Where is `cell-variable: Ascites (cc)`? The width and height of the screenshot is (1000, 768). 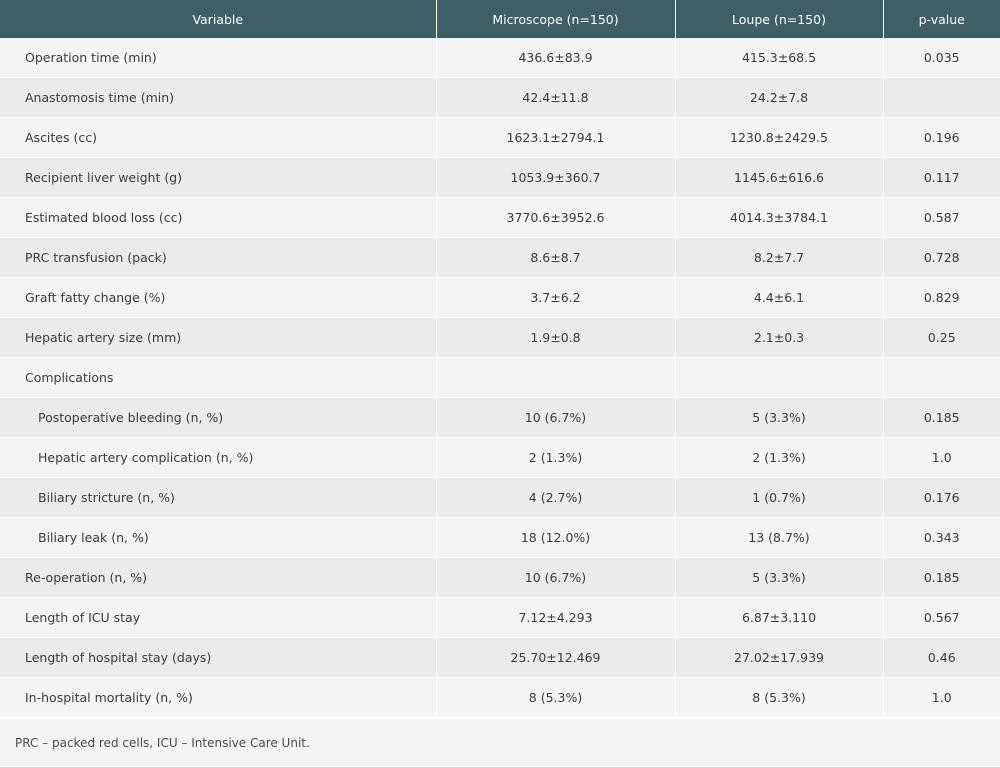
cell-variable: Ascites (cc) is located at coordinates (218, 137).